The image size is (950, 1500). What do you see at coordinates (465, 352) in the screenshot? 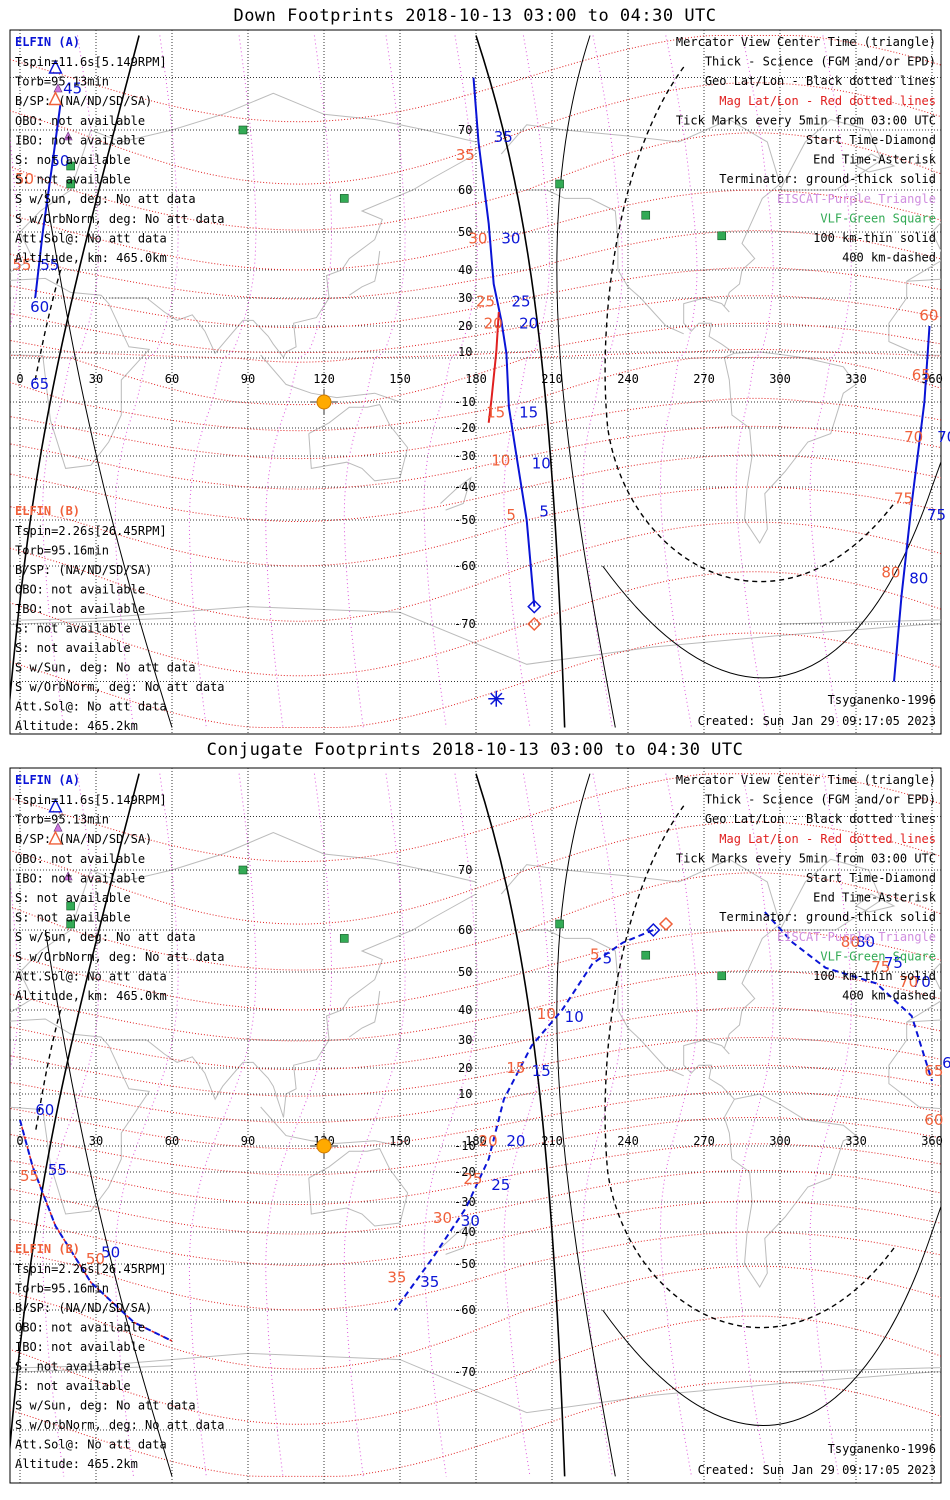
I see `y-tick-label: 10` at bounding box center [465, 352].